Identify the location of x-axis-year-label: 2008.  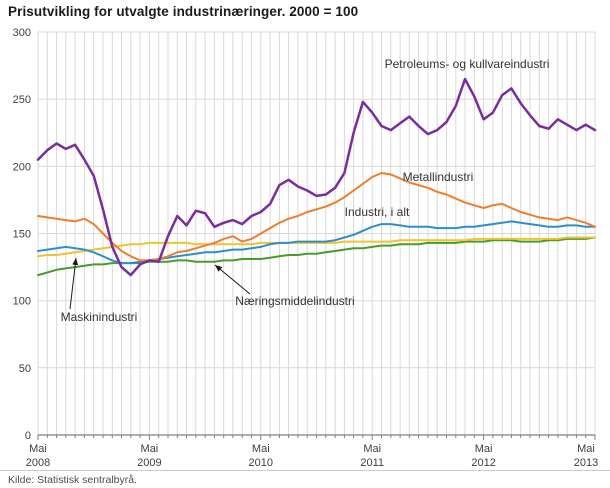
(38, 463).